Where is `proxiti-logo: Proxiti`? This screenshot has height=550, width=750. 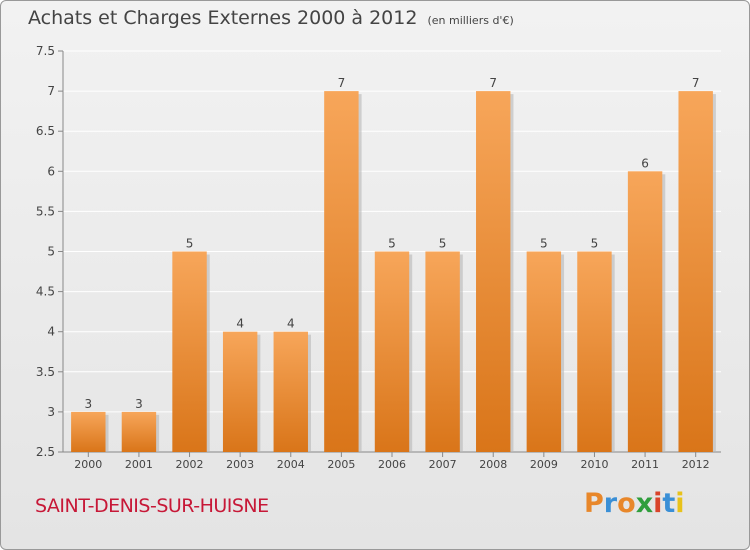
proxiti-logo: Proxiti is located at coordinates (634, 503).